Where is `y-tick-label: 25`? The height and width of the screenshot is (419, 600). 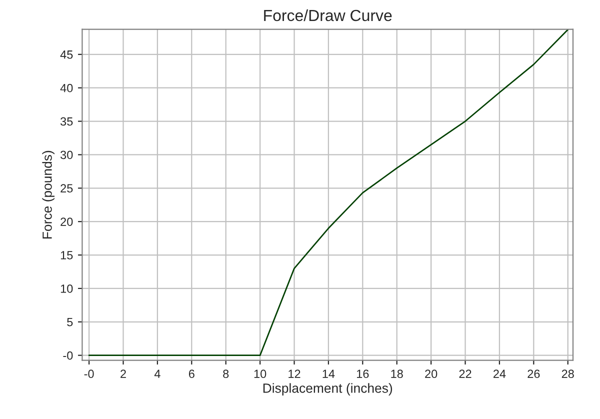
y-tick-label: 25 is located at coordinates (66, 188).